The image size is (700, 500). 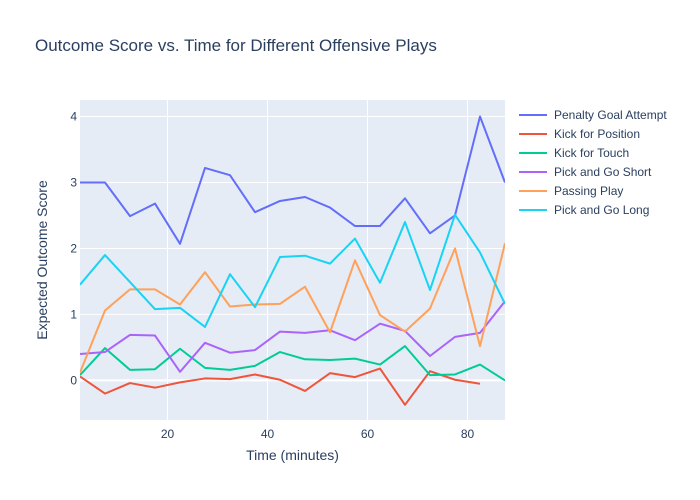 What do you see at coordinates (591, 153) in the screenshot?
I see `legend-label: Kick for Touch` at bounding box center [591, 153].